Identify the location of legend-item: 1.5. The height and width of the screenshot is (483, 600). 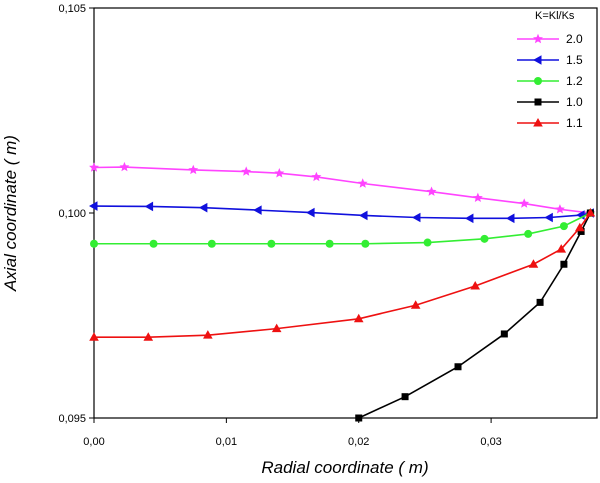
(550, 60).